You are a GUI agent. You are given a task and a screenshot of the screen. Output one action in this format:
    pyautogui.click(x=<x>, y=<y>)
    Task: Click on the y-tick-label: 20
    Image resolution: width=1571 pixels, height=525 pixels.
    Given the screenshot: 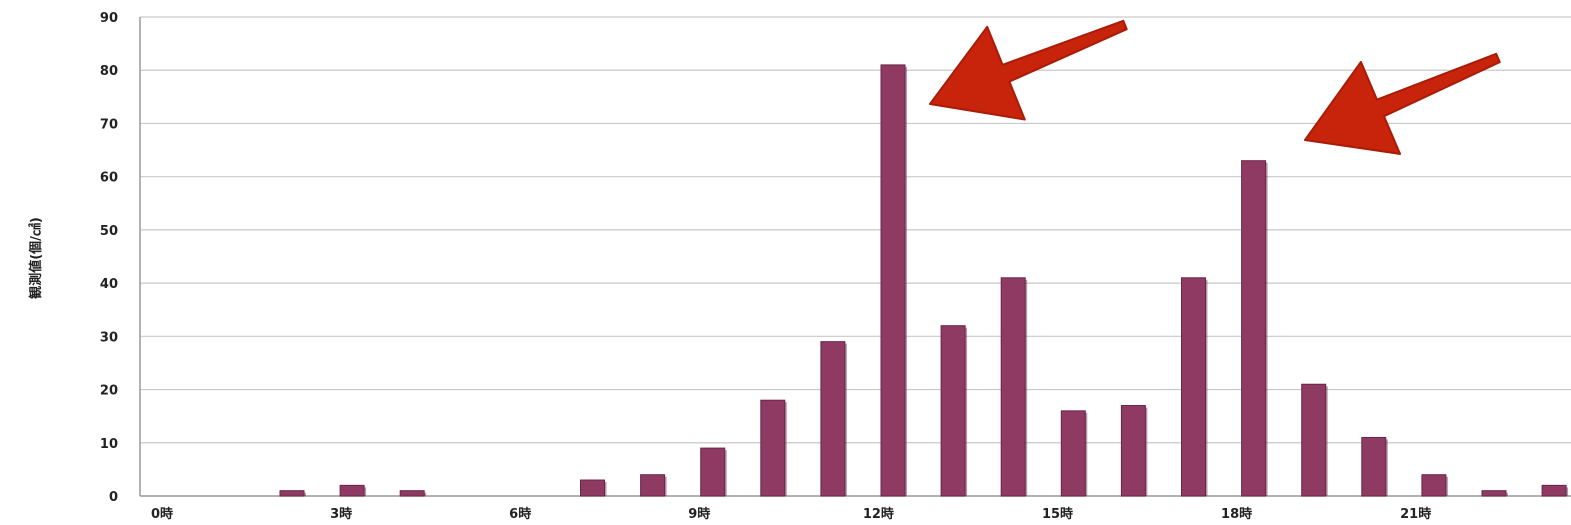 What is the action you would take?
    pyautogui.click(x=109, y=391)
    